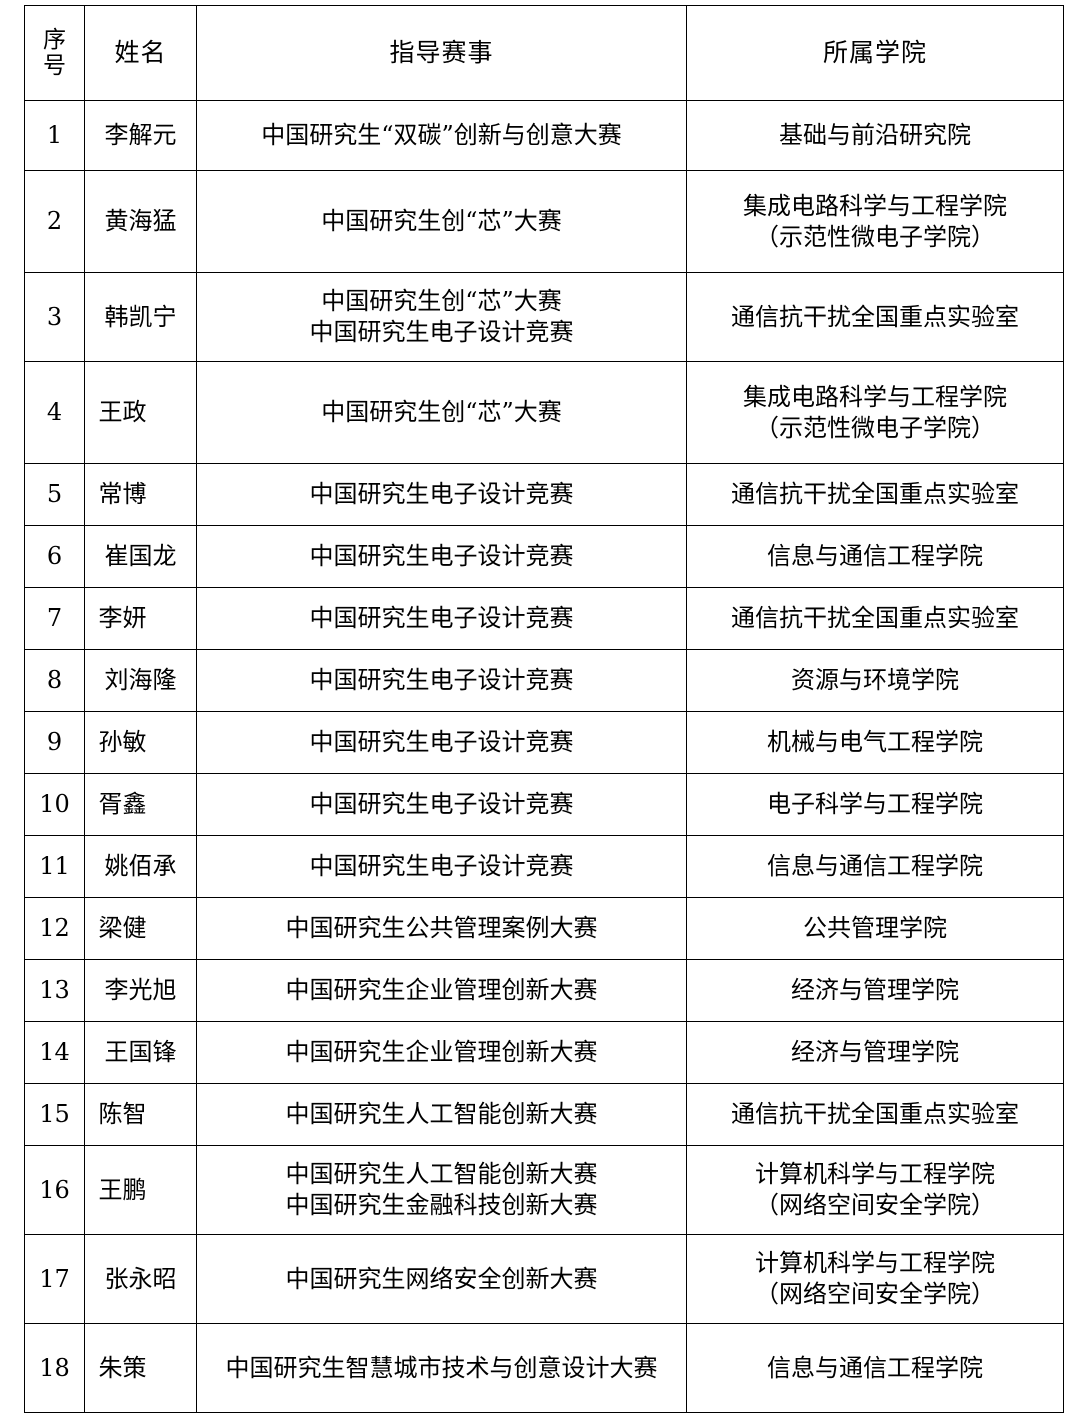 The width and height of the screenshot is (1078, 1413). Describe the element at coordinates (140, 494) in the screenshot. I see `cell-name: 常博` at that location.